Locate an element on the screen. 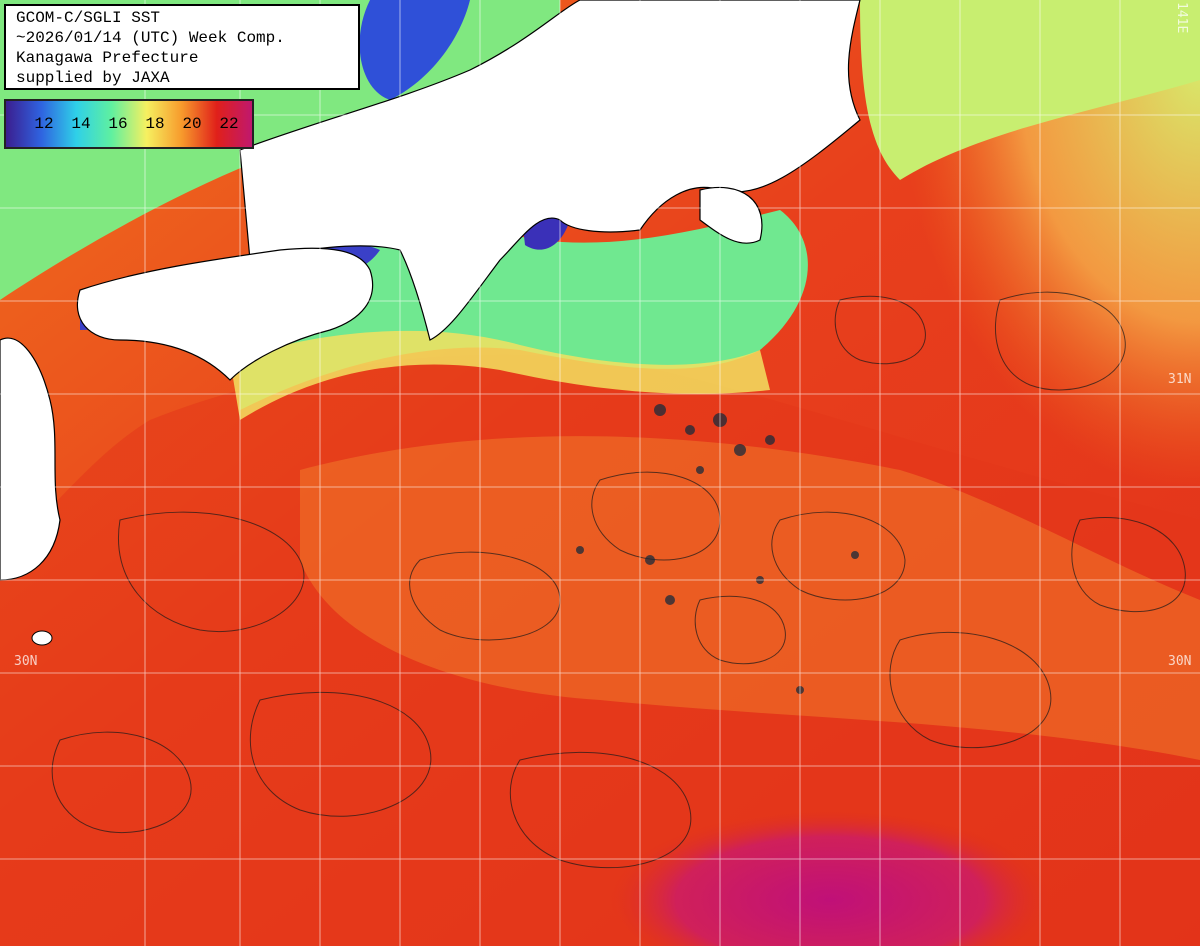  legend-color-bar is located at coordinates (129, 124).